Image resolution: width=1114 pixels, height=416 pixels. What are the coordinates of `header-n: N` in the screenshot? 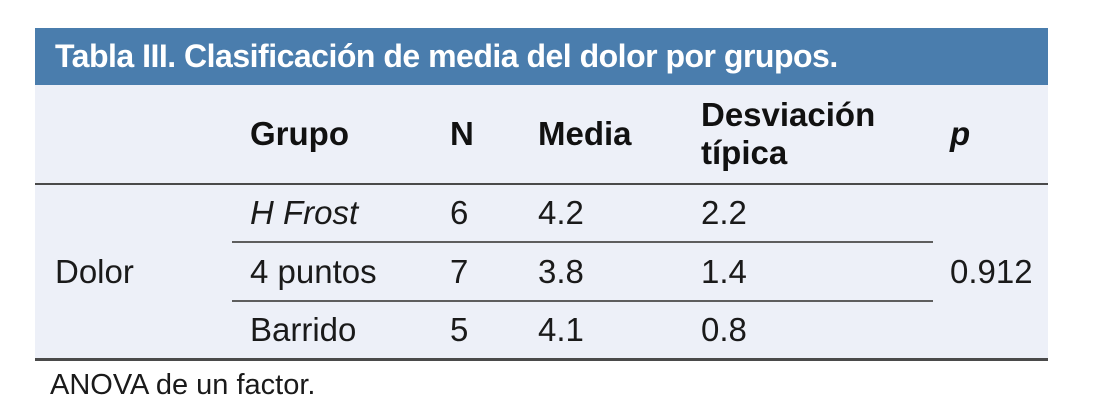 It's located at (494, 135).